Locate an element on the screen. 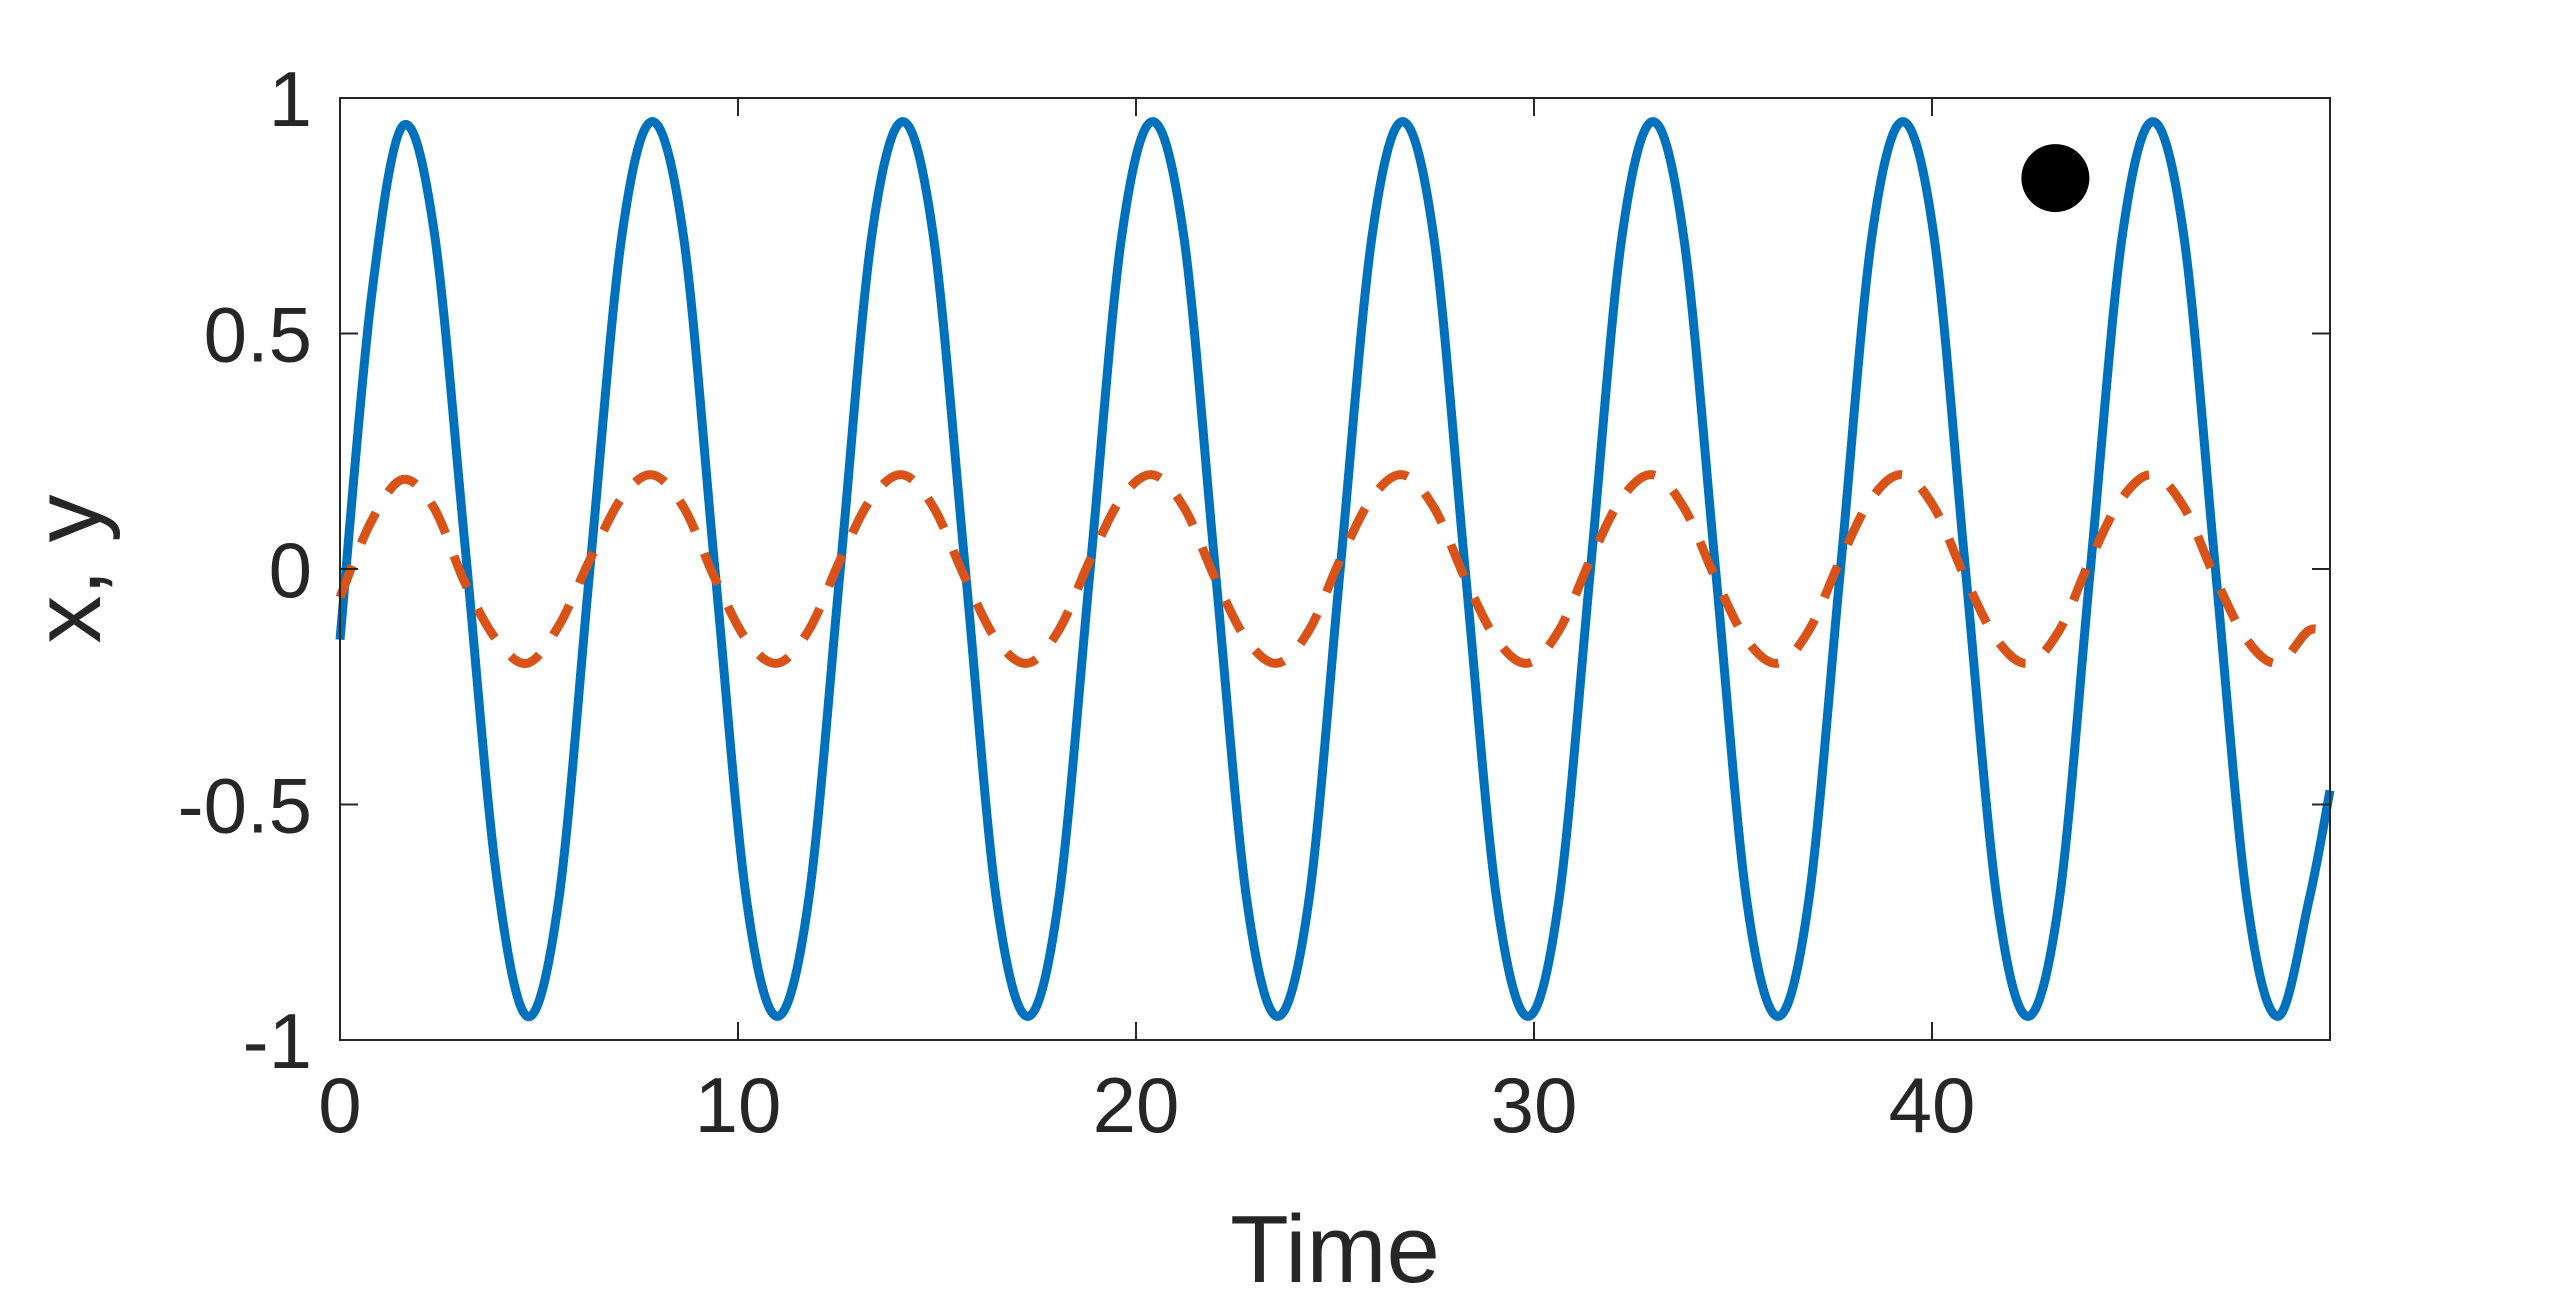 Image resolution: width=2552 pixels, height=1306 pixels. x-tick-label: 10 is located at coordinates (738, 1105).